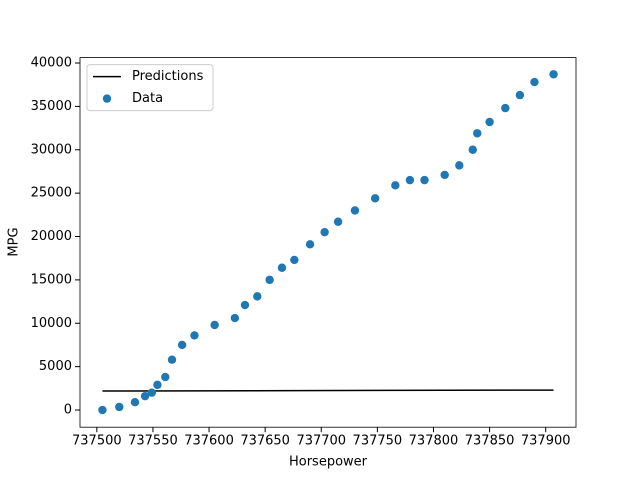  What do you see at coordinates (147, 98) in the screenshot?
I see `legend-label: Data` at bounding box center [147, 98].